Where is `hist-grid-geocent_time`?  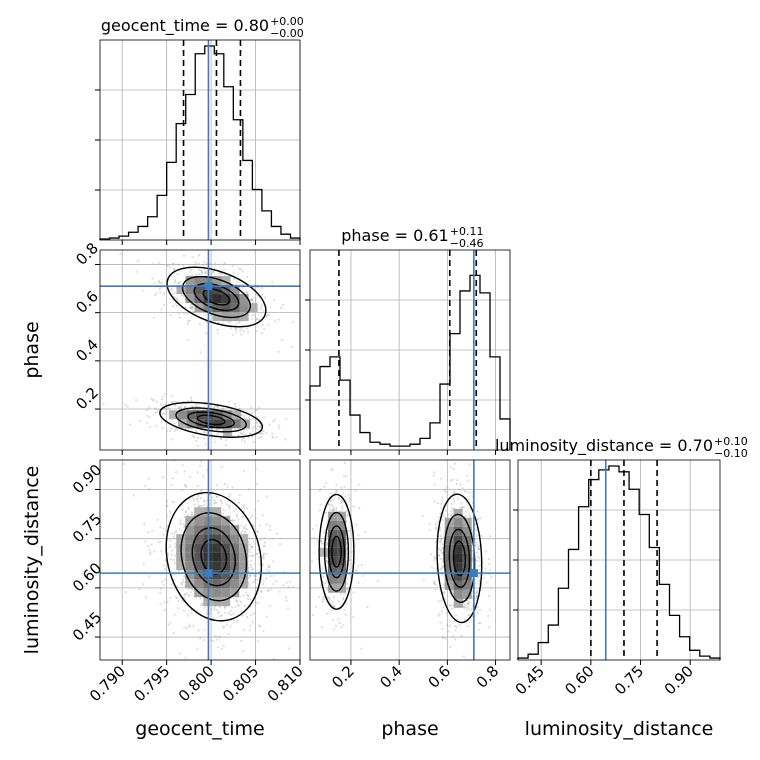 hist-grid-geocent_time is located at coordinates (198, 140).